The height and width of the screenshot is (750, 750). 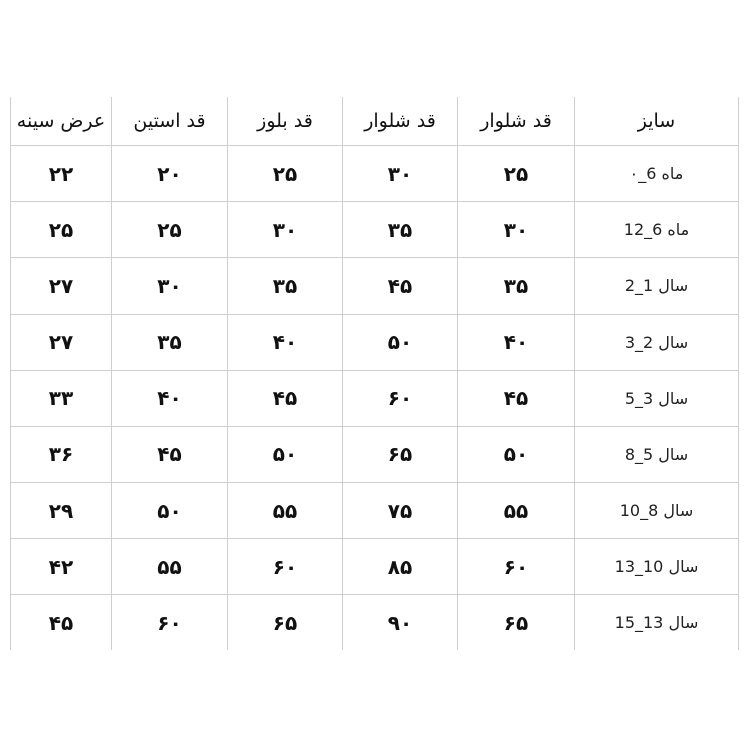 I want to click on measurement-cell: ۳۶, so click(x=61, y=454).